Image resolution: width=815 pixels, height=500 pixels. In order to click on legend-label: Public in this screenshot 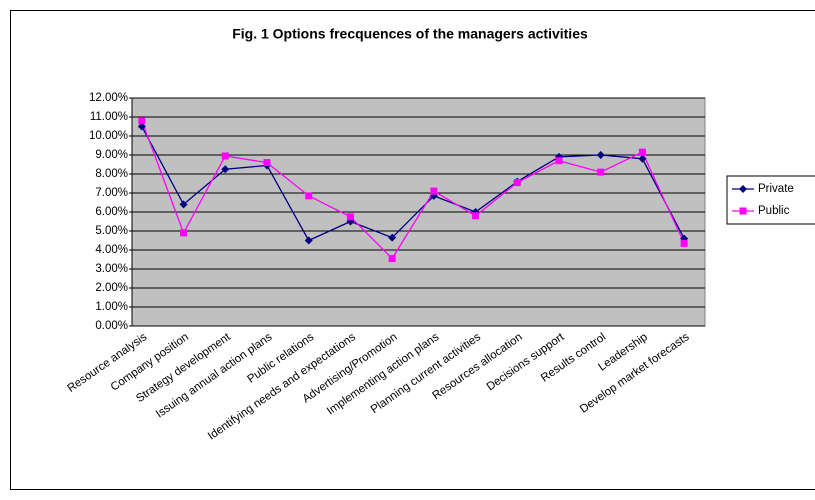, I will do `click(774, 211)`.